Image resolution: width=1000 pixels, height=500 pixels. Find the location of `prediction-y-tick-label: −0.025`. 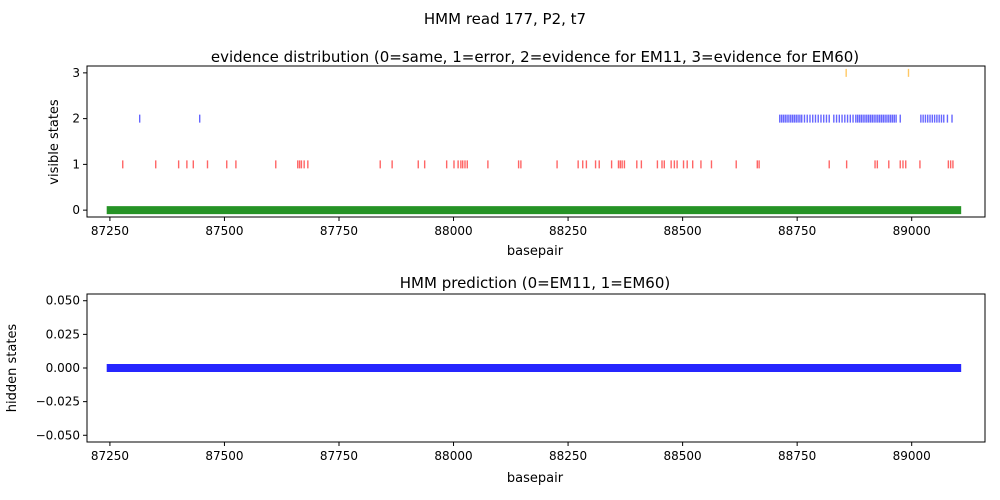

prediction-y-tick-label: −0.025 is located at coordinates (58, 402).